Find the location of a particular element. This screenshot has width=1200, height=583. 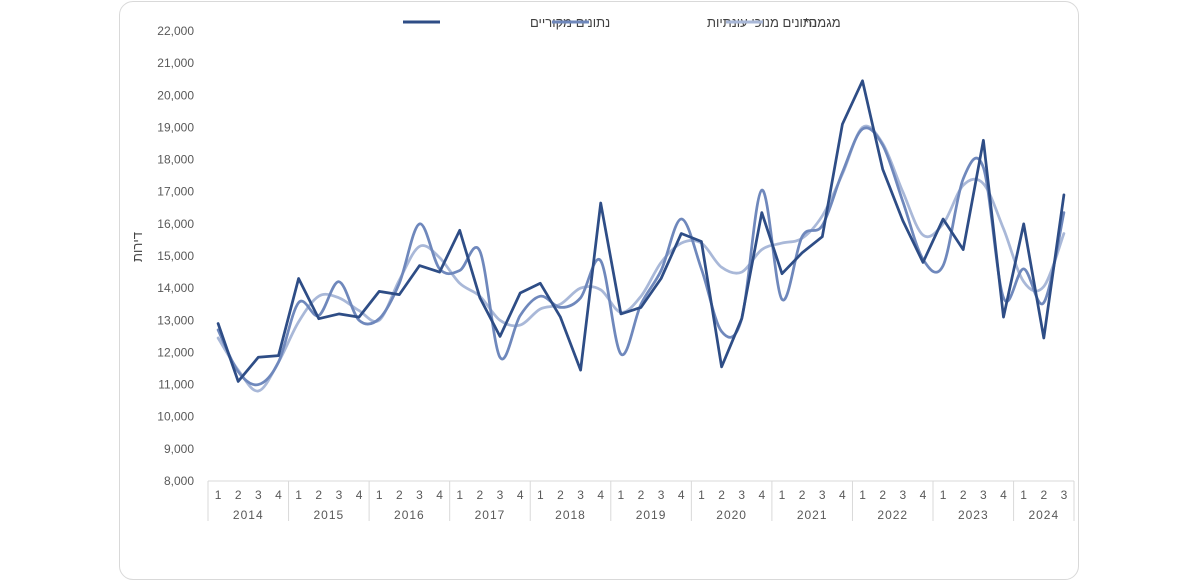

y-tick-label: 15,000 is located at coordinates (175, 256).